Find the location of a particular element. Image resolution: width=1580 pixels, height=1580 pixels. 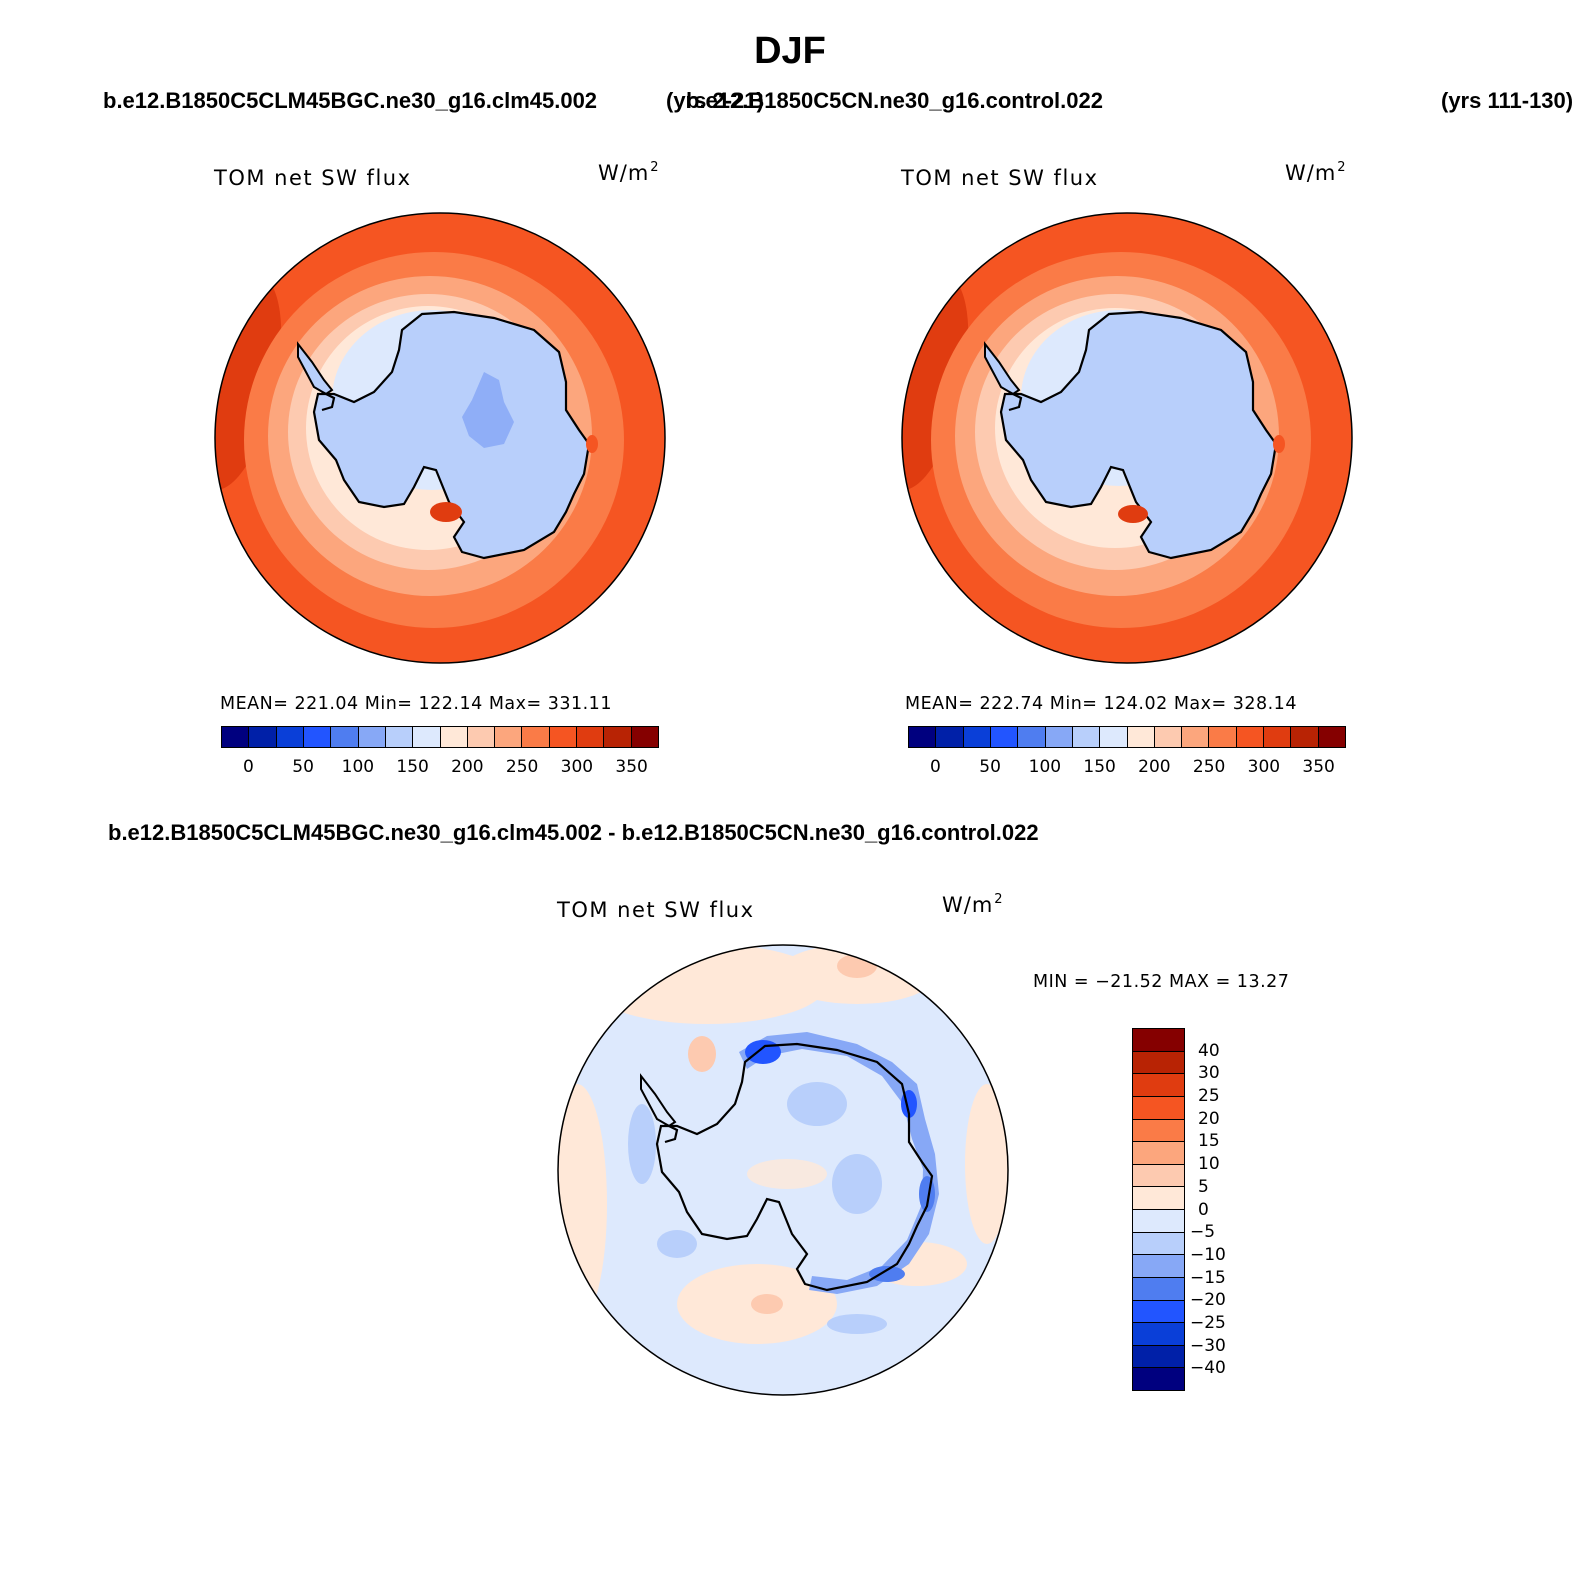

diff-panel-stats: MIN = −21.52 MAX = 13.27 is located at coordinates (1161, 982).